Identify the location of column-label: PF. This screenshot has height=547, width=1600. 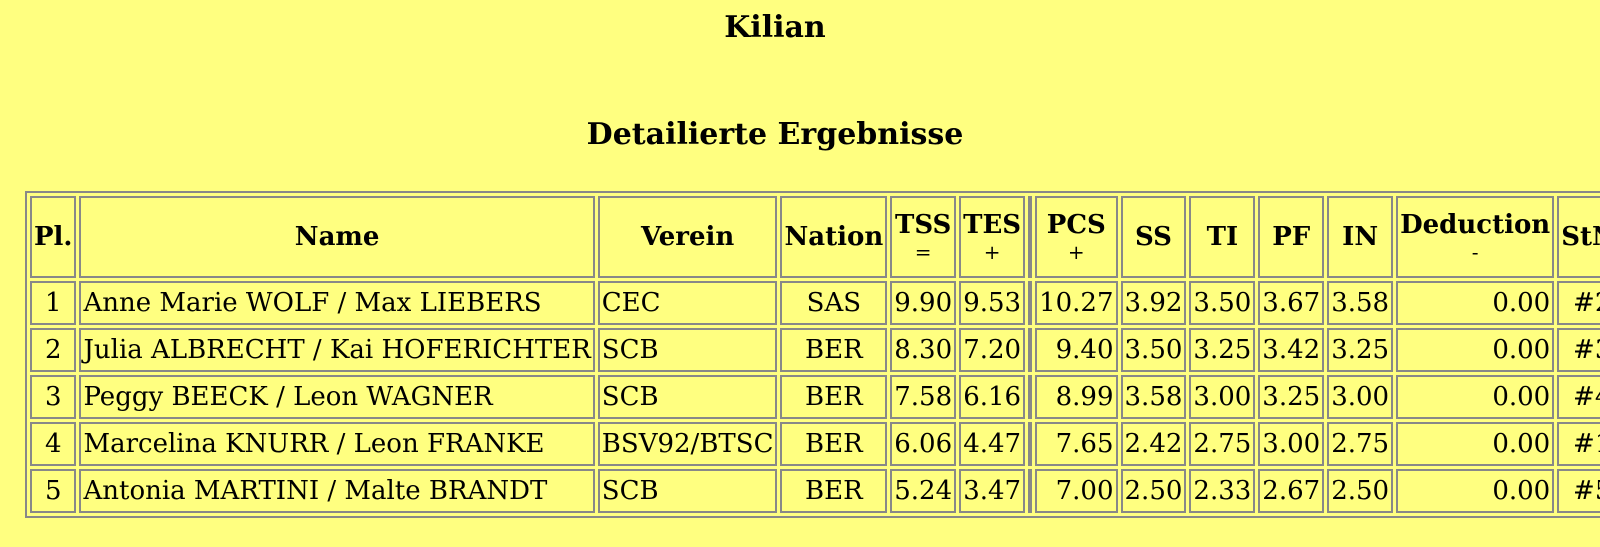
(1291, 237).